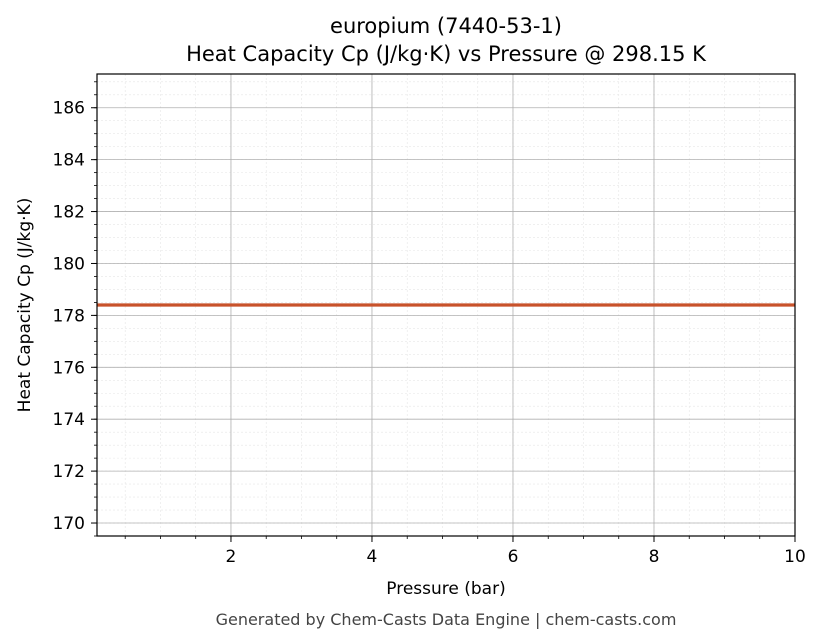 This screenshot has height=644, width=823. What do you see at coordinates (69, 524) in the screenshot?
I see `y-tick-label: 170` at bounding box center [69, 524].